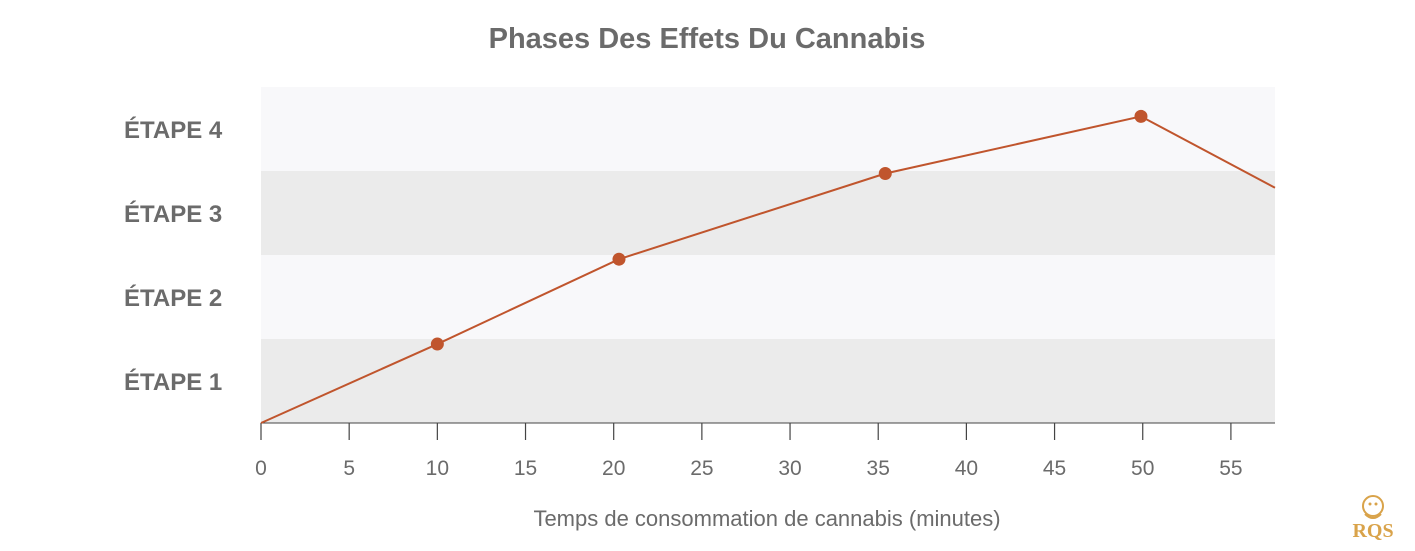 This screenshot has height=551, width=1415. Describe the element at coordinates (173, 130) in the screenshot. I see `stage-label-4: ÉTAPE 4` at that location.